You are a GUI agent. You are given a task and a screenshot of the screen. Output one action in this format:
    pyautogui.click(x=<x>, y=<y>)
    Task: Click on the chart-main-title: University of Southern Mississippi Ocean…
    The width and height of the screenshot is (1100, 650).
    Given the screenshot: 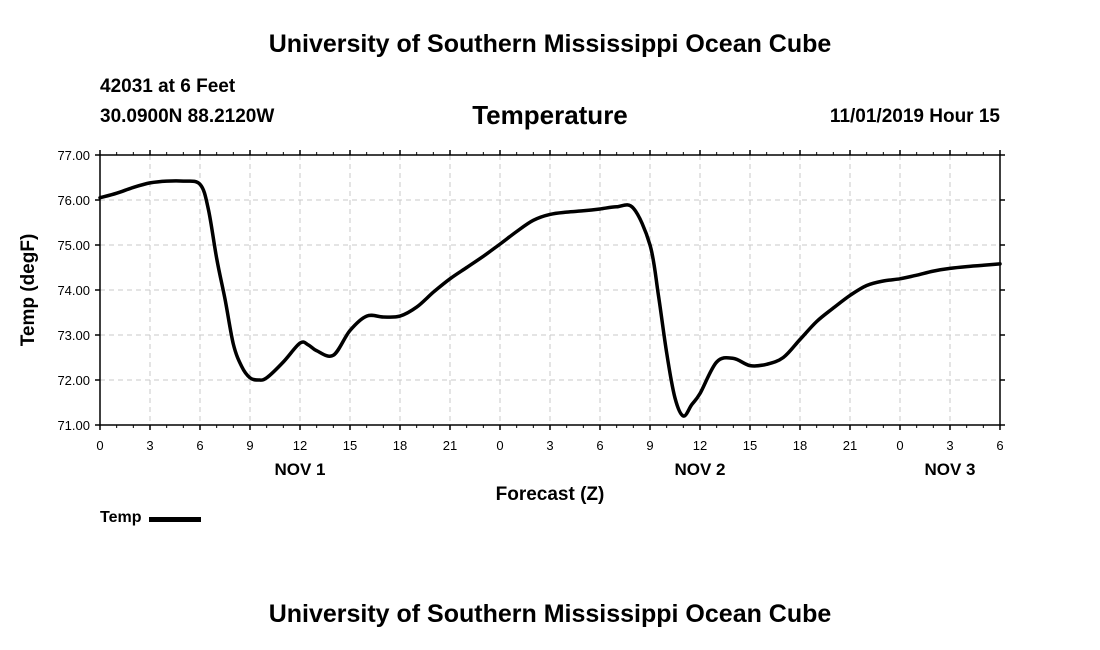 What is the action you would take?
    pyautogui.click(x=550, y=44)
    